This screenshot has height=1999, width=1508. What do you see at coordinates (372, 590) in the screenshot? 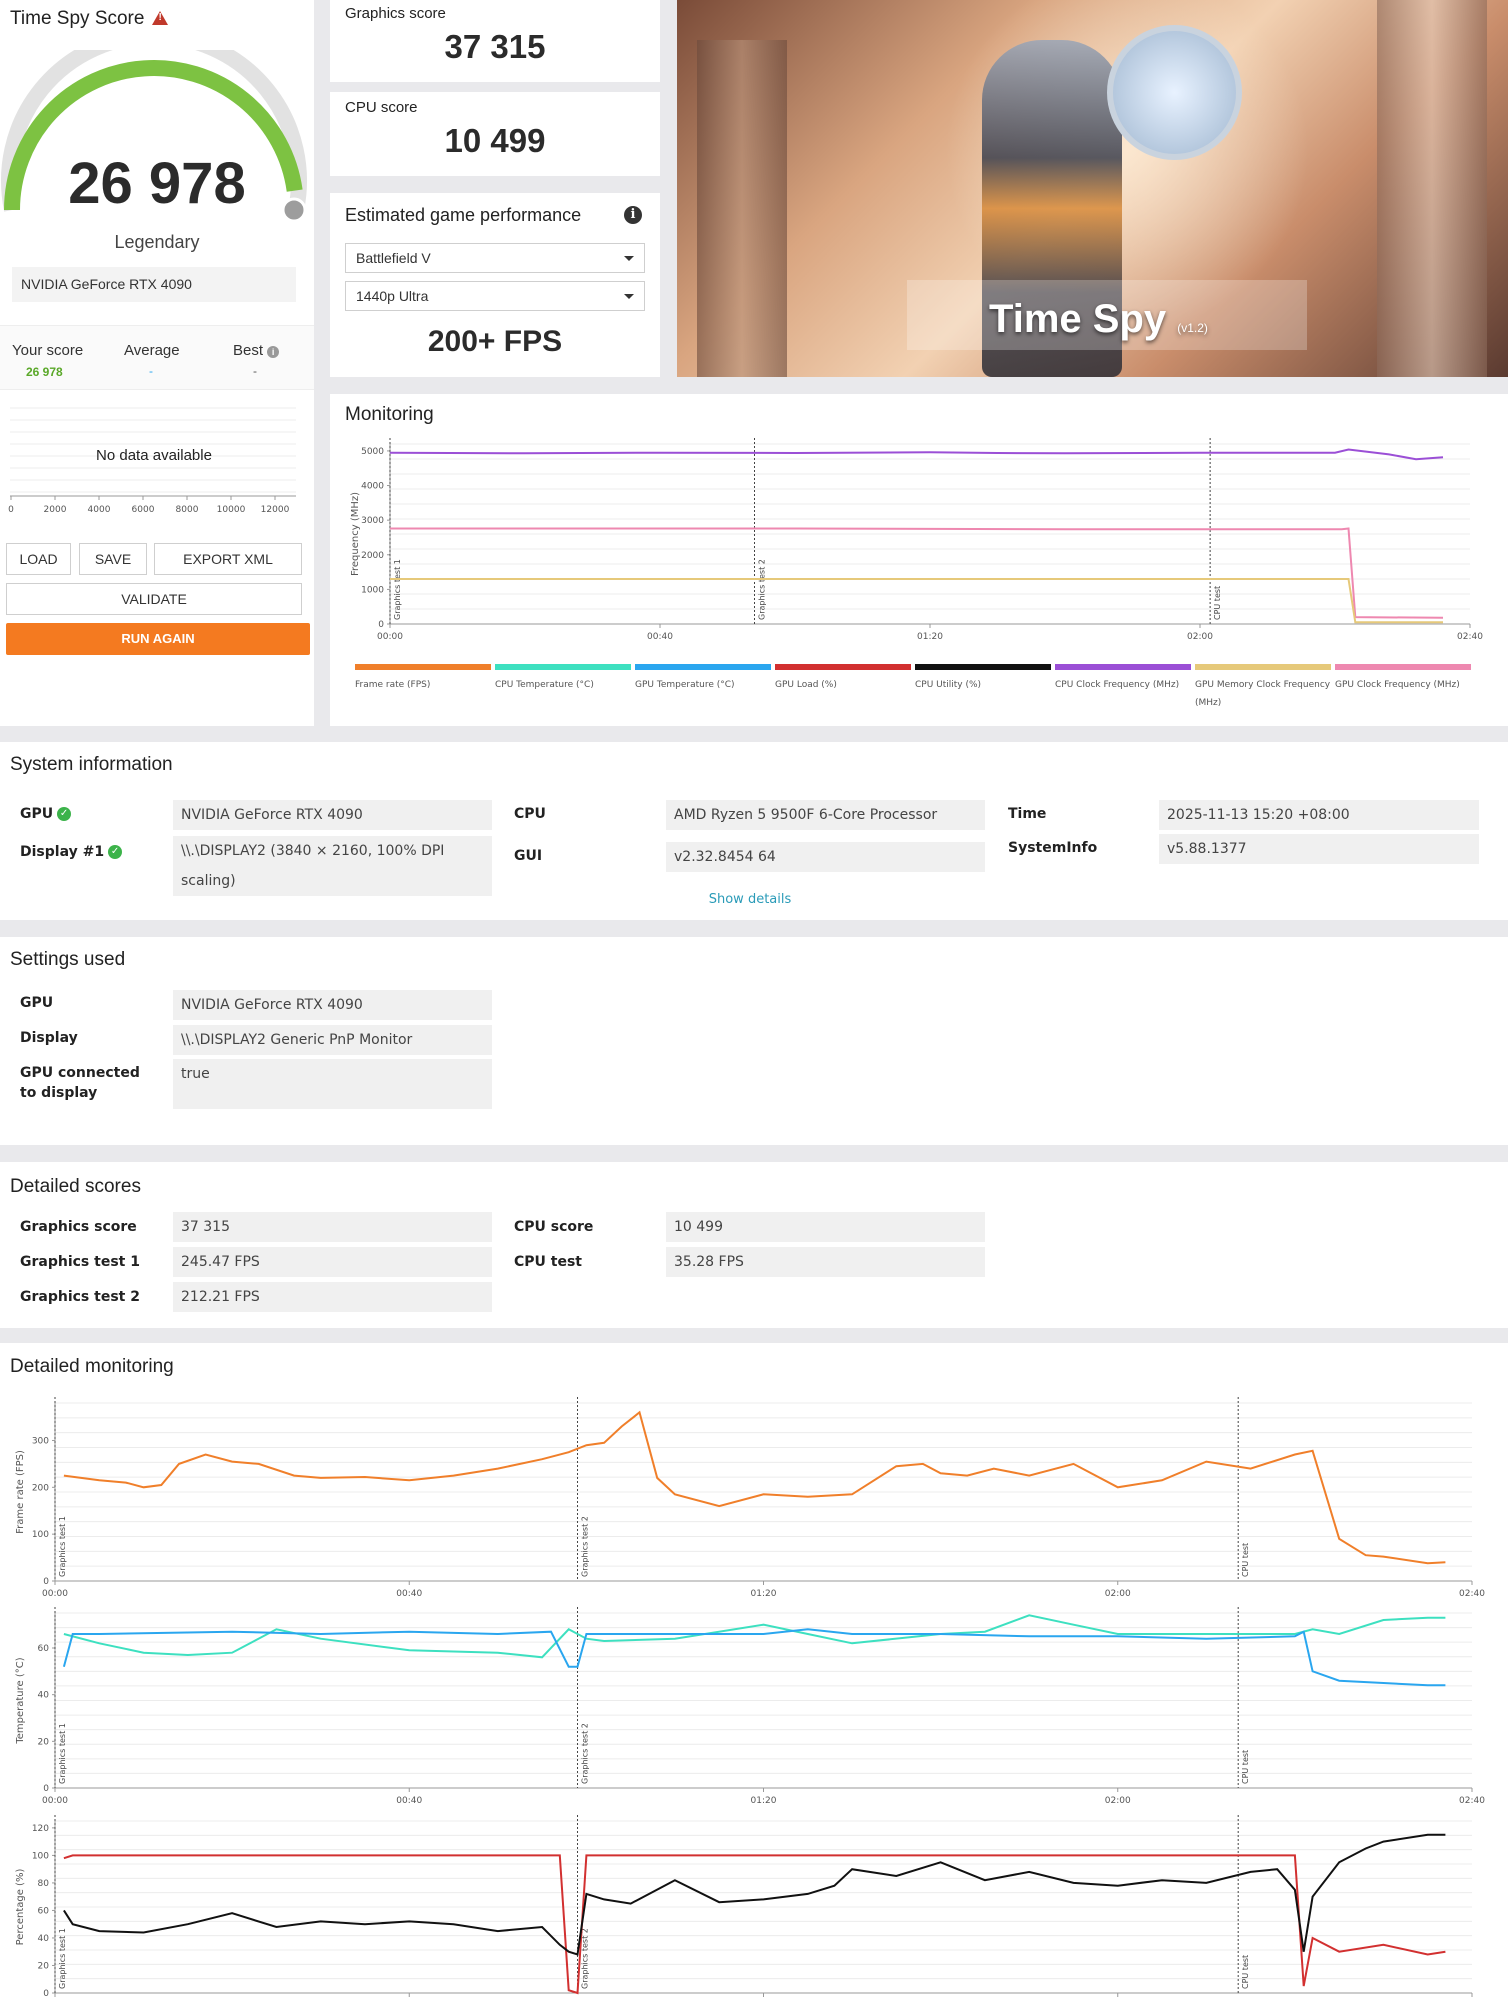
I see `y-tick-label: 1000` at bounding box center [372, 590].